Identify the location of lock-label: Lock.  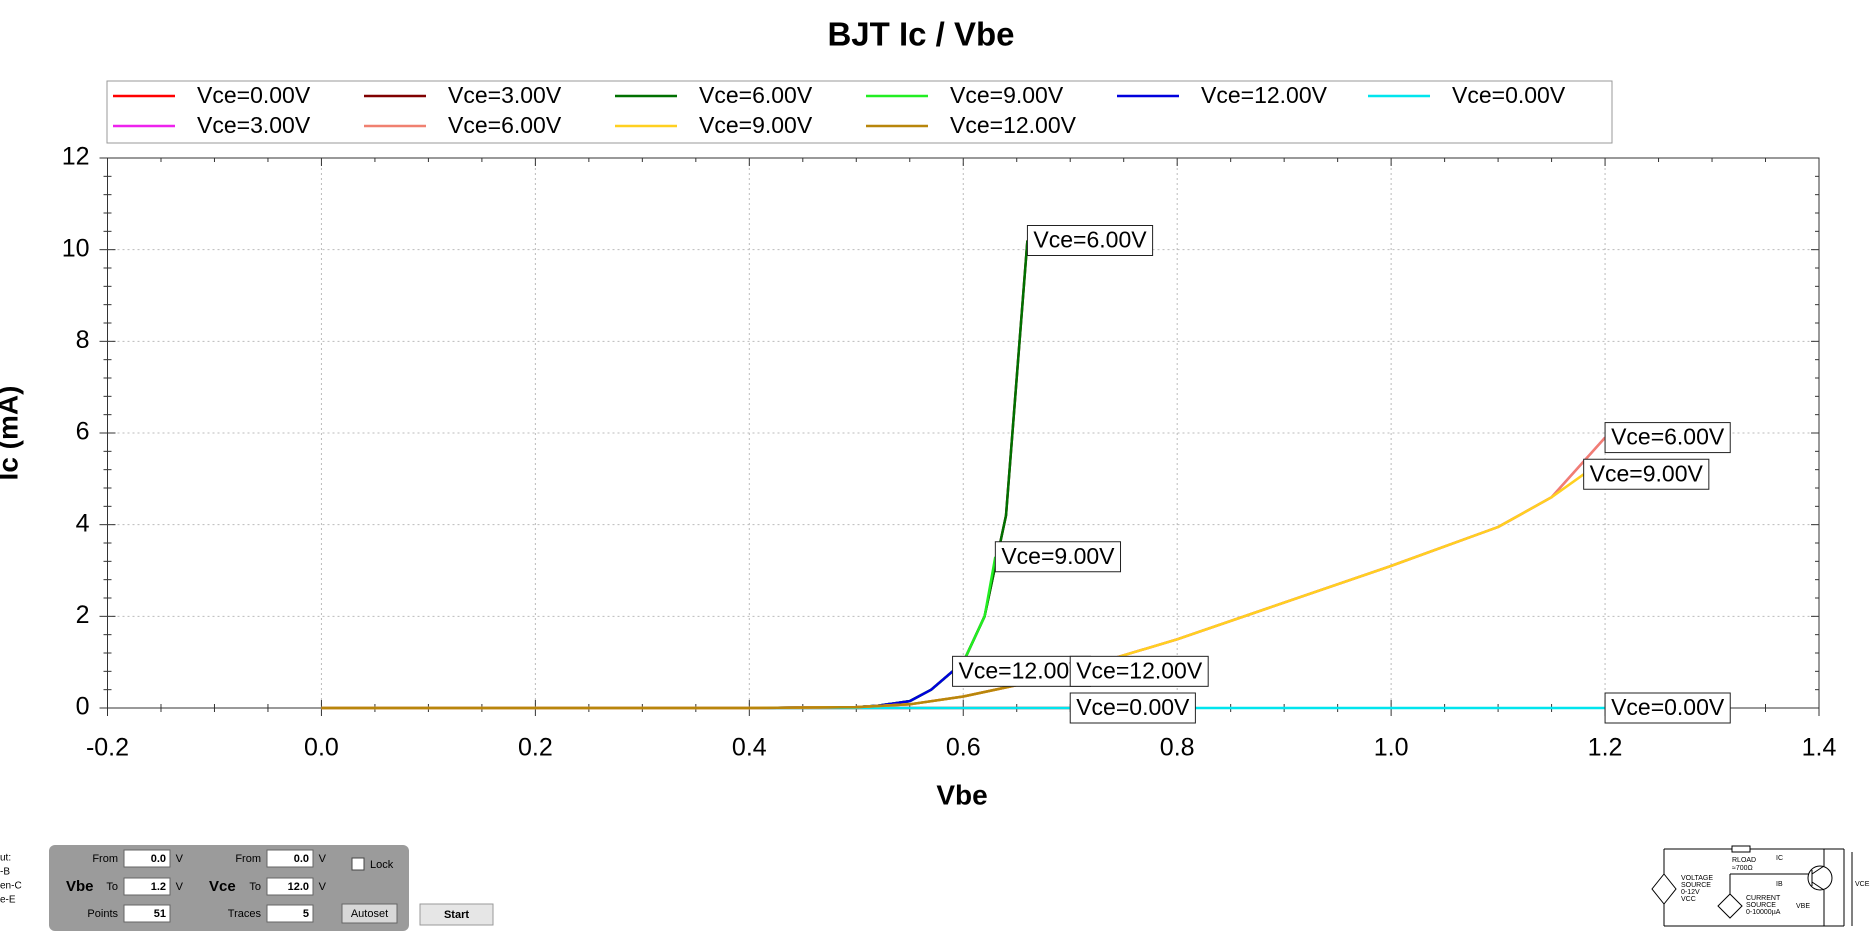
(382, 865).